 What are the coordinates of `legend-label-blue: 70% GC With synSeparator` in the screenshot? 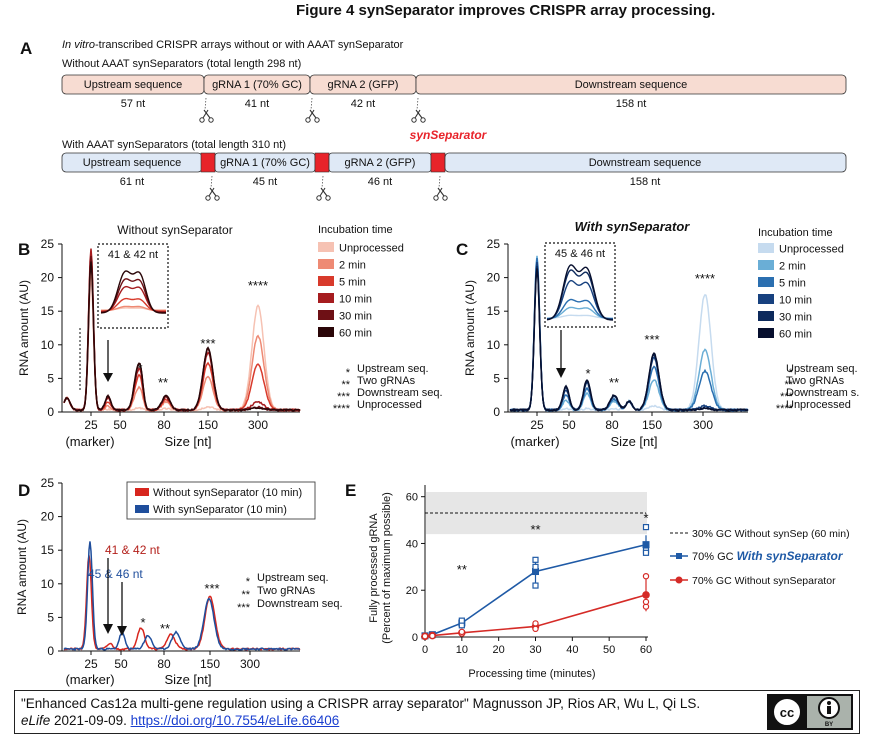 It's located at (768, 556).